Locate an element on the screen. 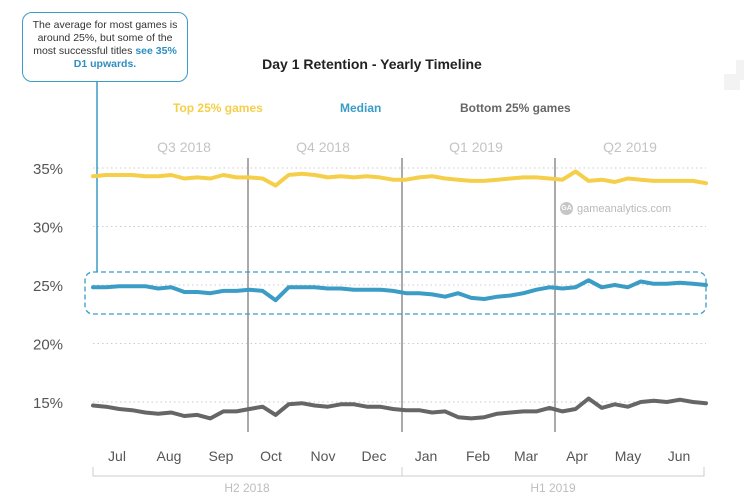 Image resolution: width=744 pixels, height=498 pixels. series-line-bottom is located at coordinates (399, 408).